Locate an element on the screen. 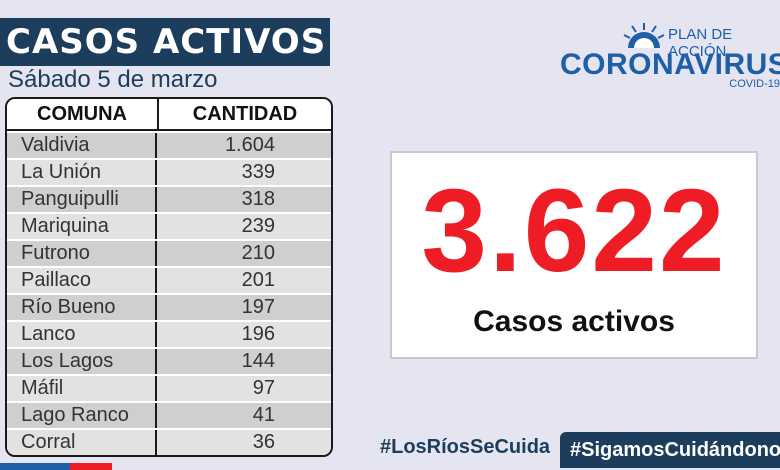 The width and height of the screenshot is (780, 470). comuna-cell: Corral is located at coordinates (82, 442).